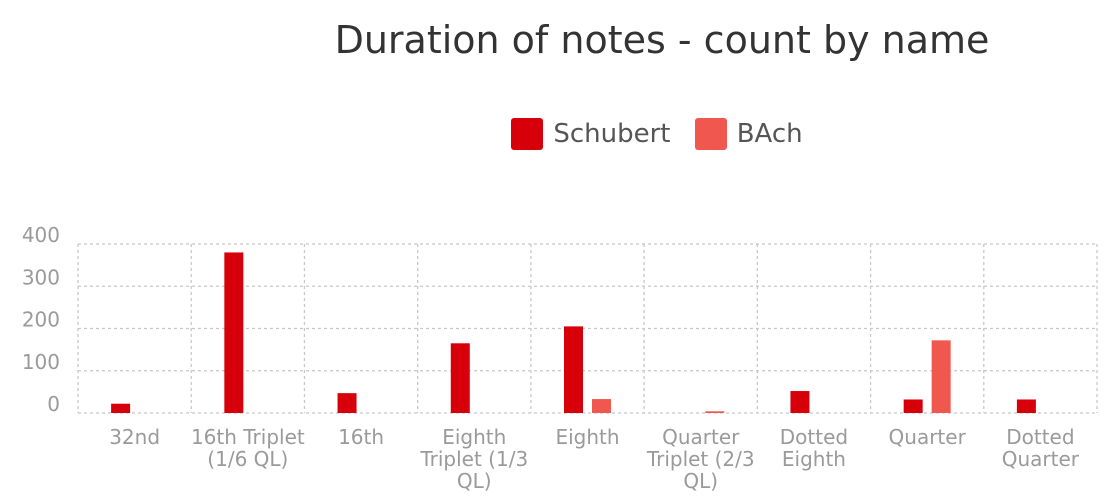 The image size is (1104, 498). I want to click on x-tick-label: Quarter, so click(928, 437).